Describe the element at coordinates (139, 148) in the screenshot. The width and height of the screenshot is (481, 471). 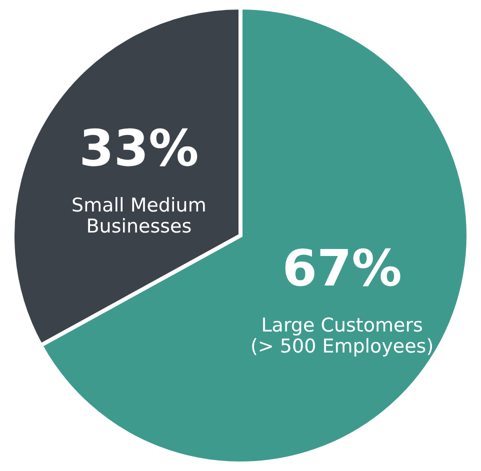
I see `data-label: 33%` at that location.